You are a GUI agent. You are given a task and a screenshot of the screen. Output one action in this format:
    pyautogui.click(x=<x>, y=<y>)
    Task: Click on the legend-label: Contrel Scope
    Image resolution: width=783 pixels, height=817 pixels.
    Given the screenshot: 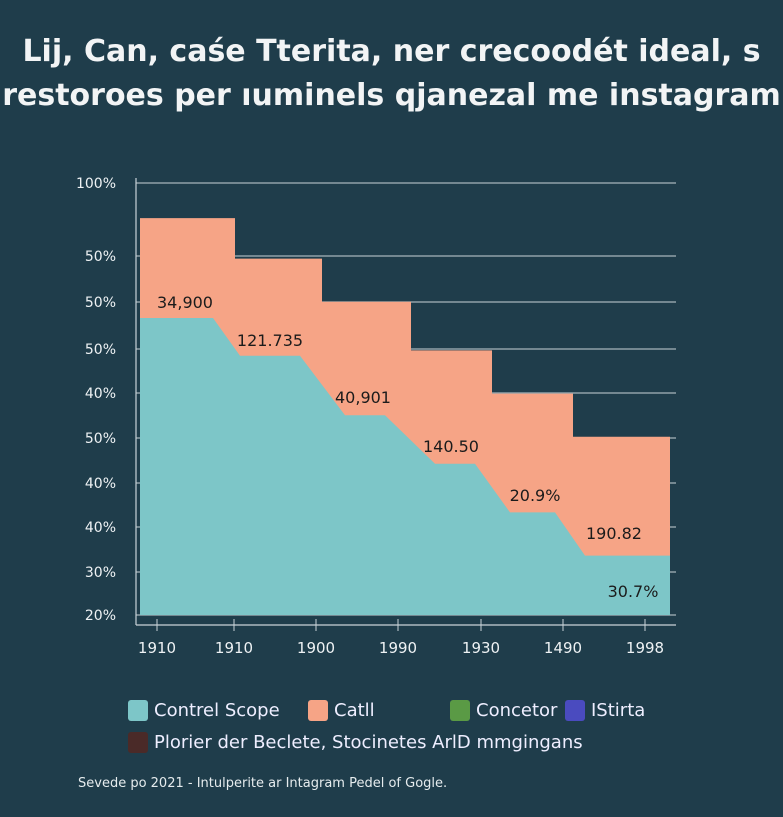 What is the action you would take?
    pyautogui.click(x=217, y=710)
    